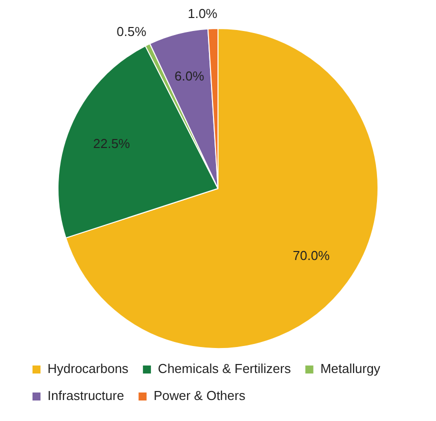  I want to click on data-label: 22.5%, so click(111, 143).